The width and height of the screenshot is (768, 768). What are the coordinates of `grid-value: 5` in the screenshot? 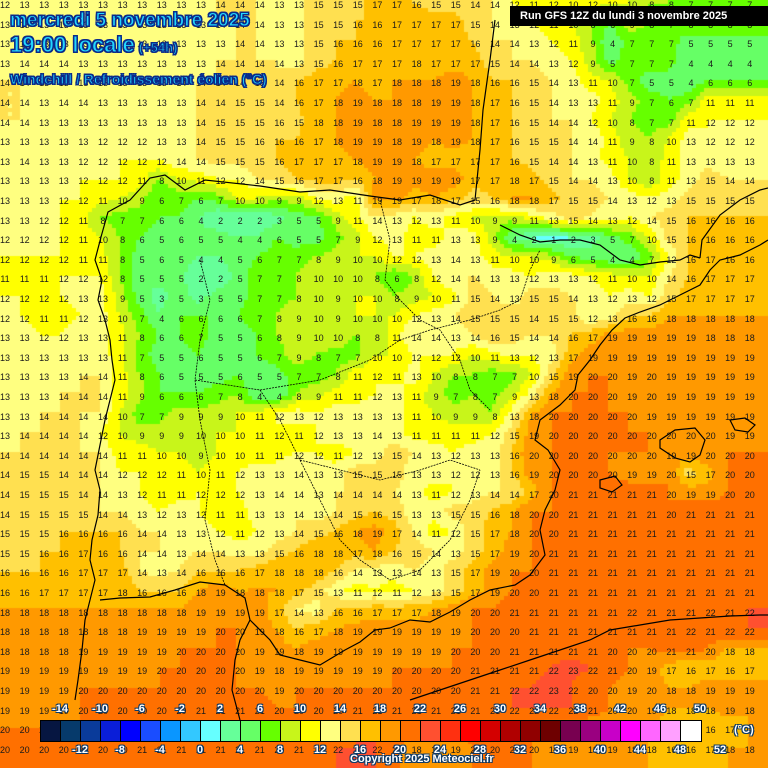 It's located at (711, 44).